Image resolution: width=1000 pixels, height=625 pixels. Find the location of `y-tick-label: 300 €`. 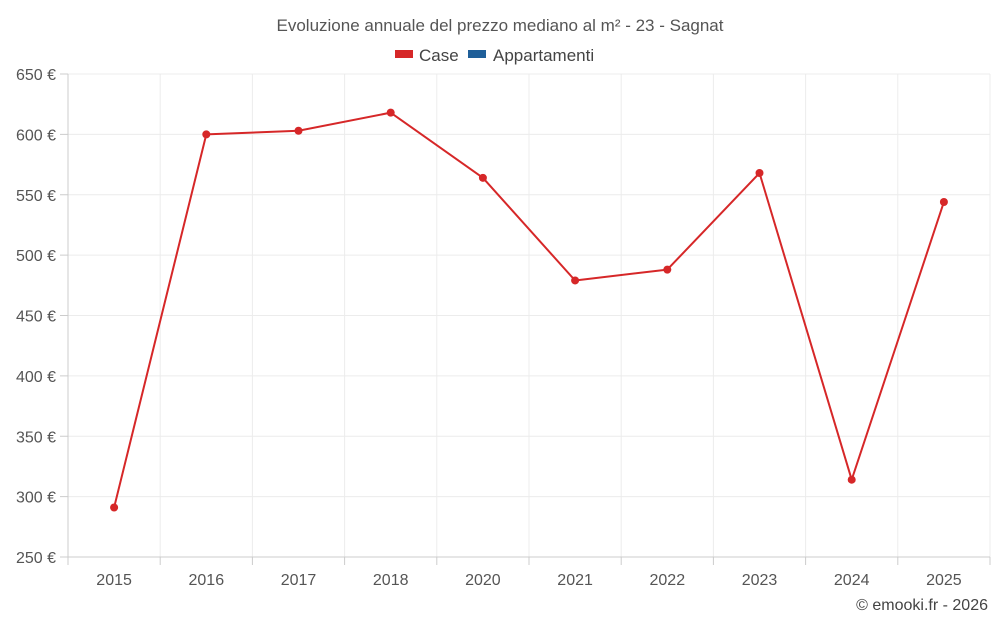

y-tick-label: 300 € is located at coordinates (36, 498).